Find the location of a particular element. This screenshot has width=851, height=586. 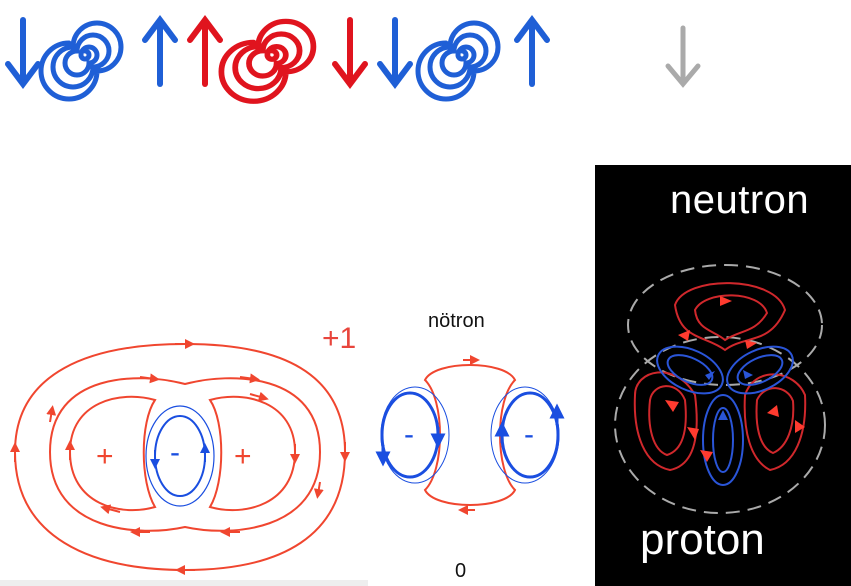

proton-boundary is located at coordinates (720, 425).